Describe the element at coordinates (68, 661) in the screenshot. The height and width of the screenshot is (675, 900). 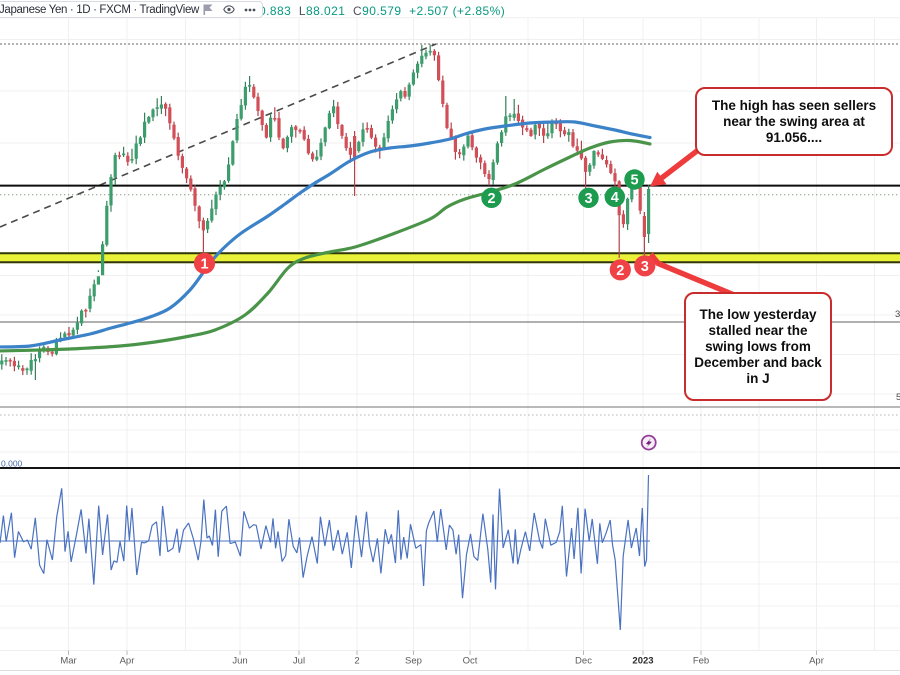
I see `svg-text: Mar` at that location.